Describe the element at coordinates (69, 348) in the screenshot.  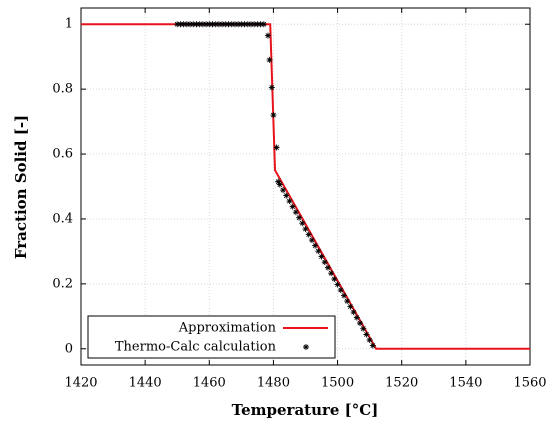
I see `y-tick-label: 0` at that location.